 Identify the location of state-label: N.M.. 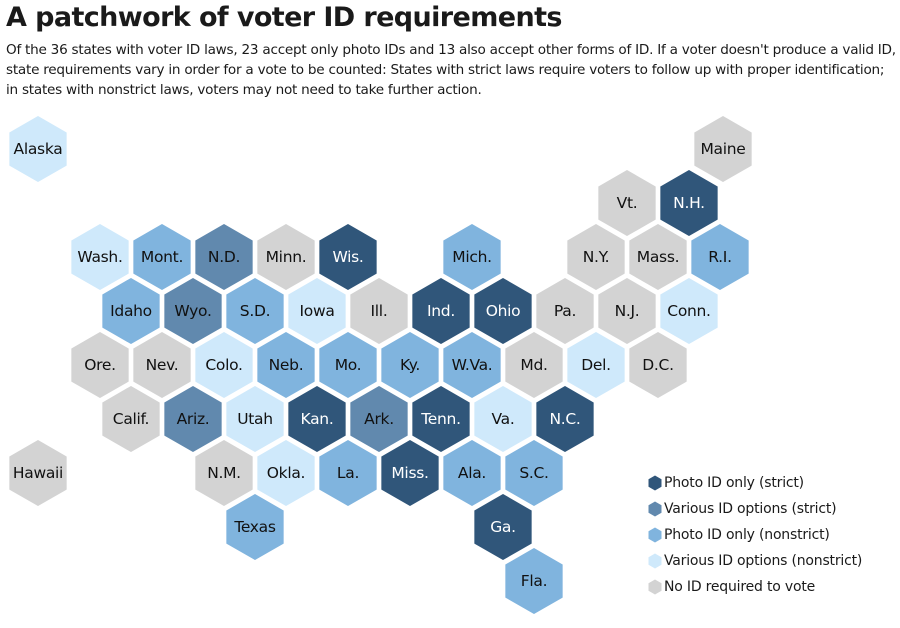
(224, 473).